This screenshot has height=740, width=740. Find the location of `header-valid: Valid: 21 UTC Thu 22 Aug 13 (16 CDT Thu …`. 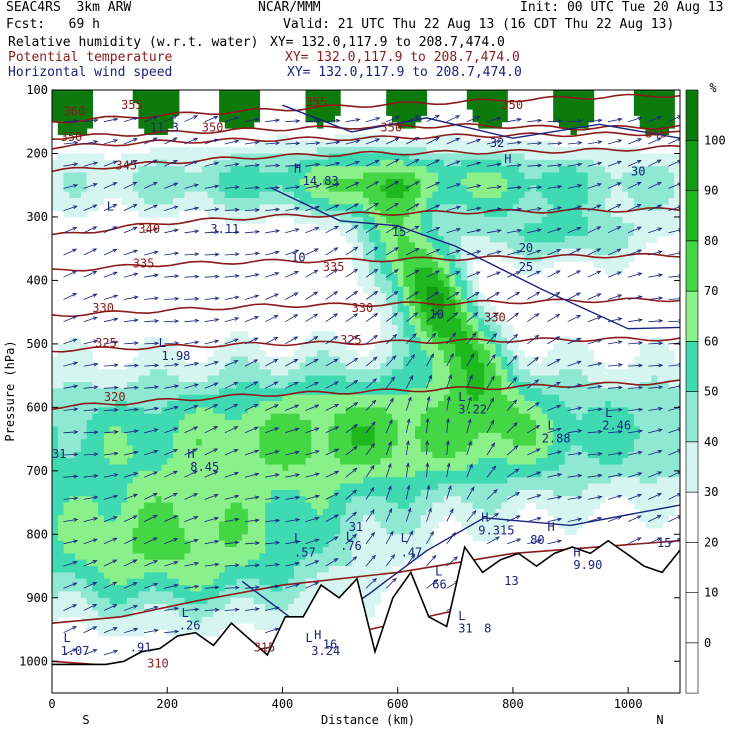

header-valid: Valid: 21 UTC Thu 22 Aug 13 (16 CDT Thu … is located at coordinates (479, 24).